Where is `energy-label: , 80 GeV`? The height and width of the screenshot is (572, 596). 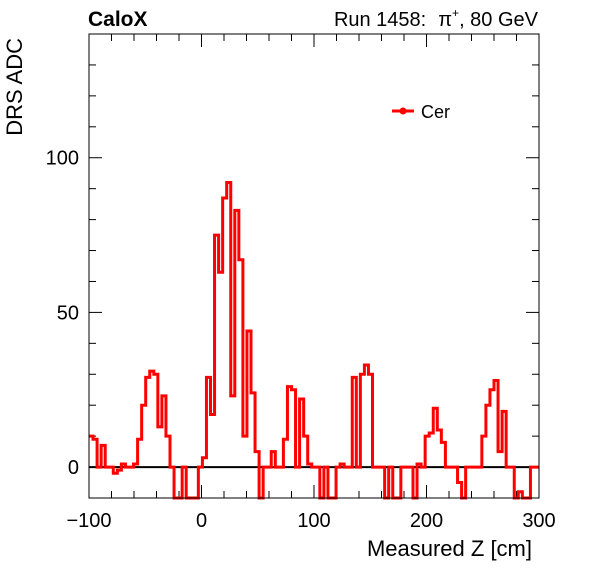
energy-label: , 80 GeV is located at coordinates (499, 20).